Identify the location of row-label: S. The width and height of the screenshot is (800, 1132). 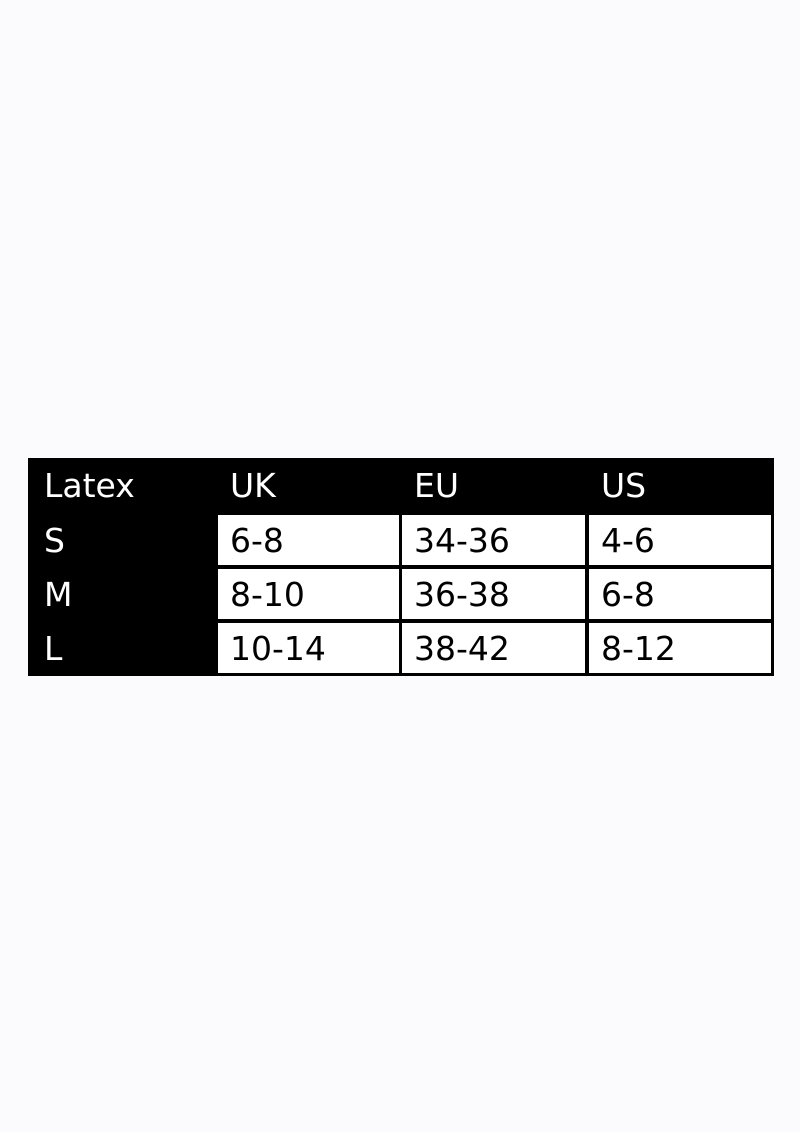
(54, 540).